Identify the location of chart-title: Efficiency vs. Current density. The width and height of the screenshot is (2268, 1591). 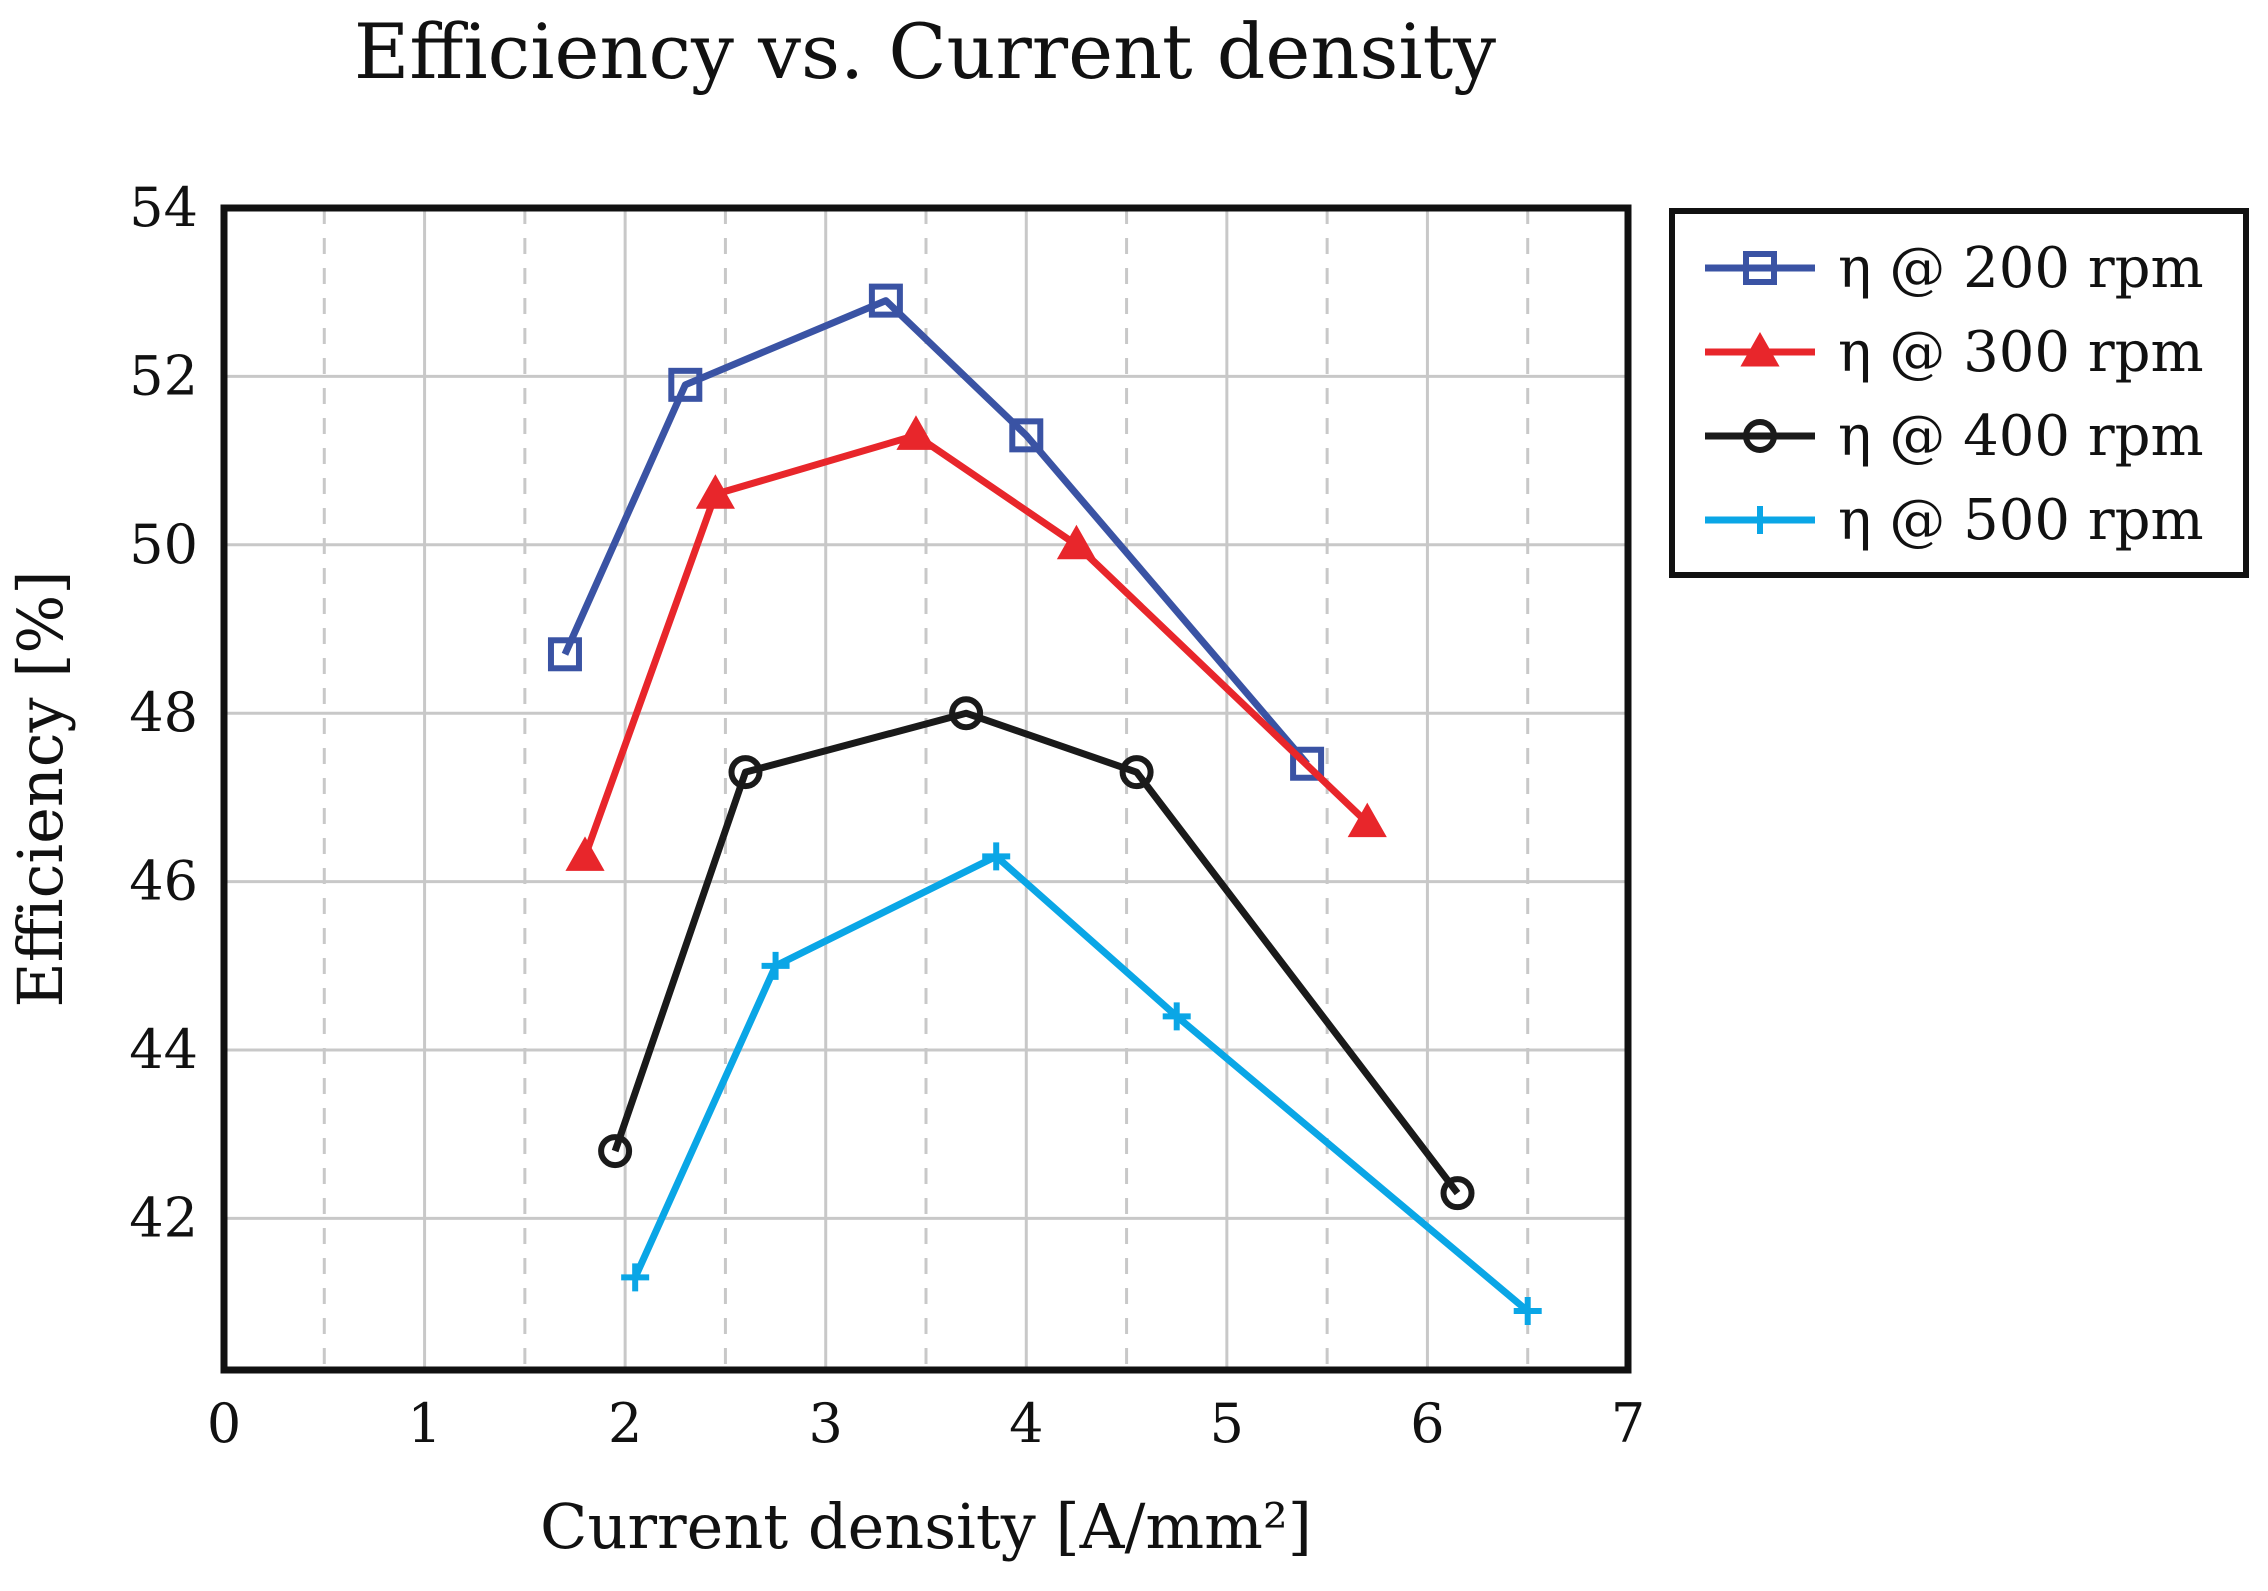
(925, 51).